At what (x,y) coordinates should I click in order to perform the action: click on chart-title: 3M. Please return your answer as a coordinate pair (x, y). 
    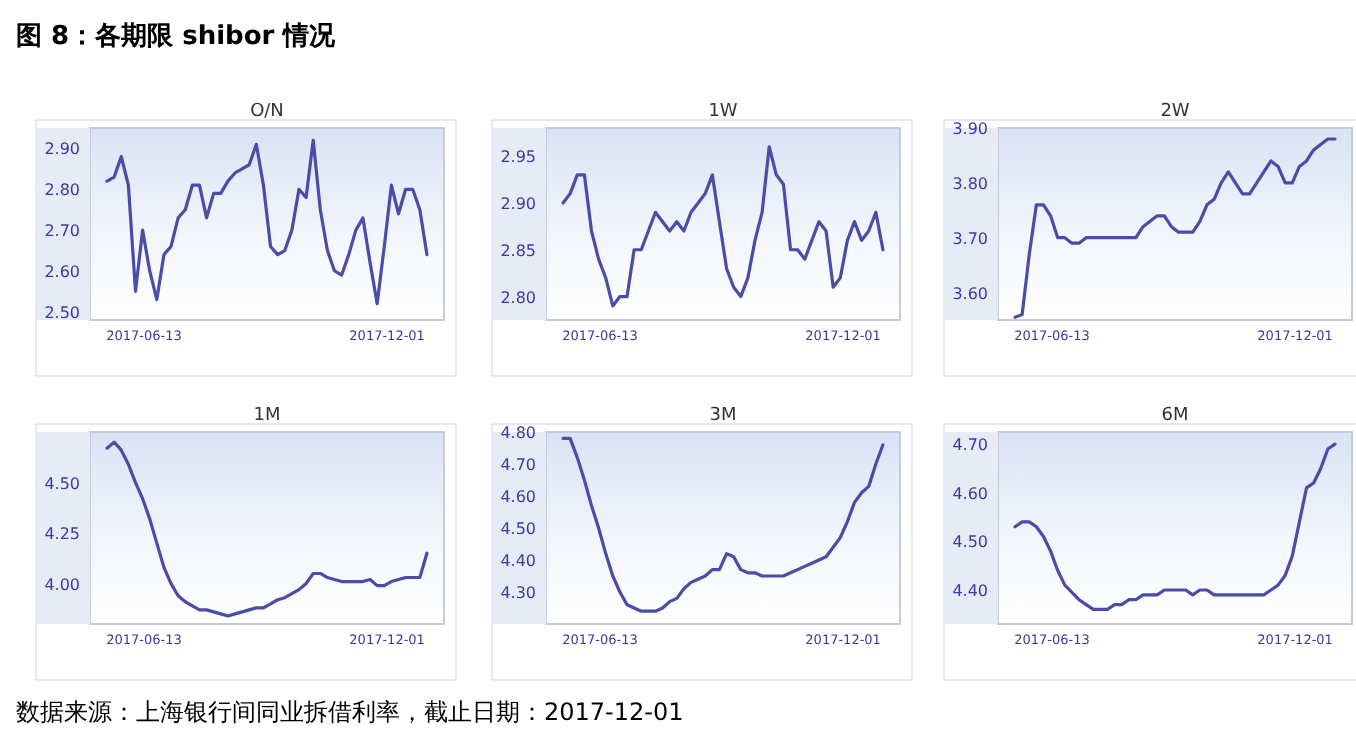
    Looking at the image, I should click on (723, 416).